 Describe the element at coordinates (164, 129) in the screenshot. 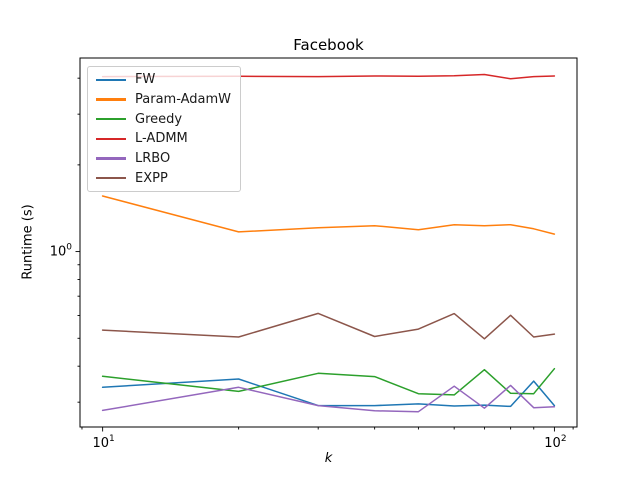

I see `legend: FW Param-AdamW Greedy L-ADMM LRBO EXPP` at that location.